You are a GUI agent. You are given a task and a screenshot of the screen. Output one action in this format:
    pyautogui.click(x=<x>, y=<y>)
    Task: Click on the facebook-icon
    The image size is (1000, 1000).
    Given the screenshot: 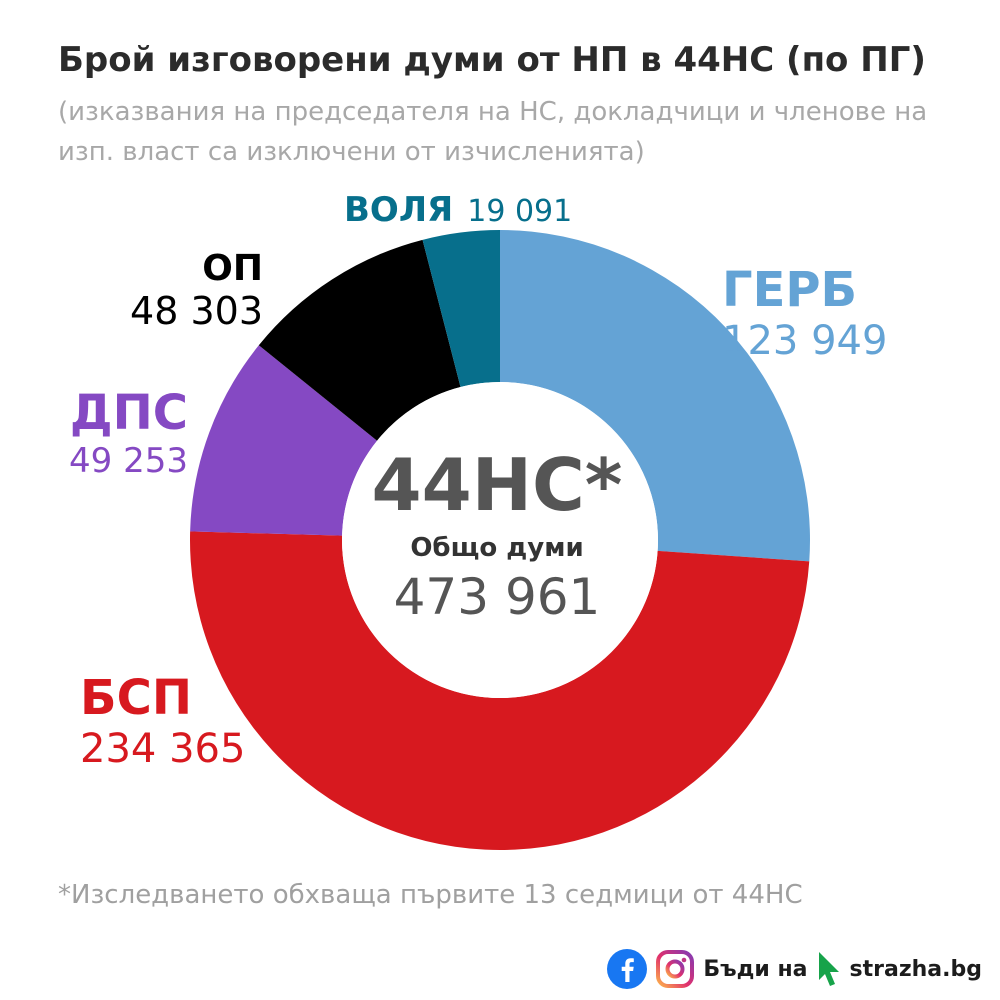 What is the action you would take?
    pyautogui.click(x=627, y=969)
    